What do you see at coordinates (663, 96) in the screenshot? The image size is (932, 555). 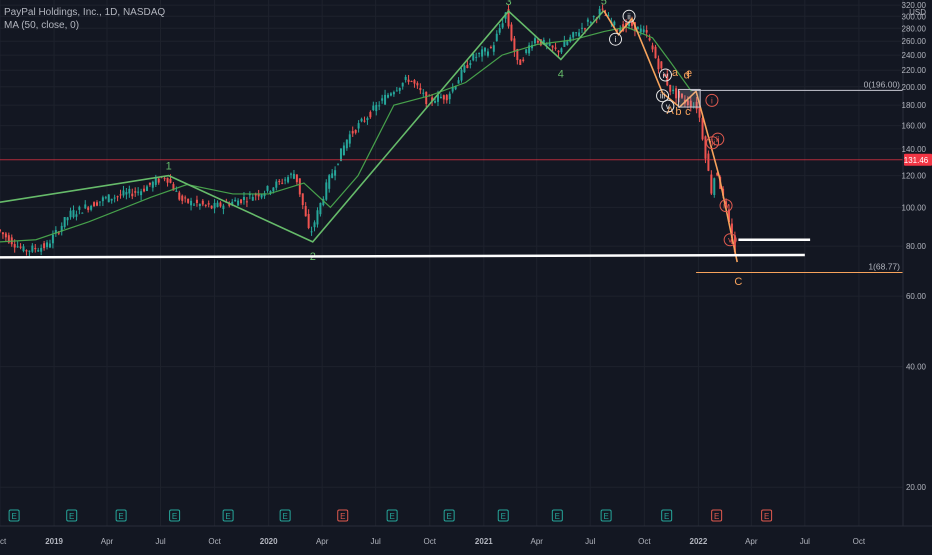 I see `circled-label-iii: iii` at bounding box center [663, 96].